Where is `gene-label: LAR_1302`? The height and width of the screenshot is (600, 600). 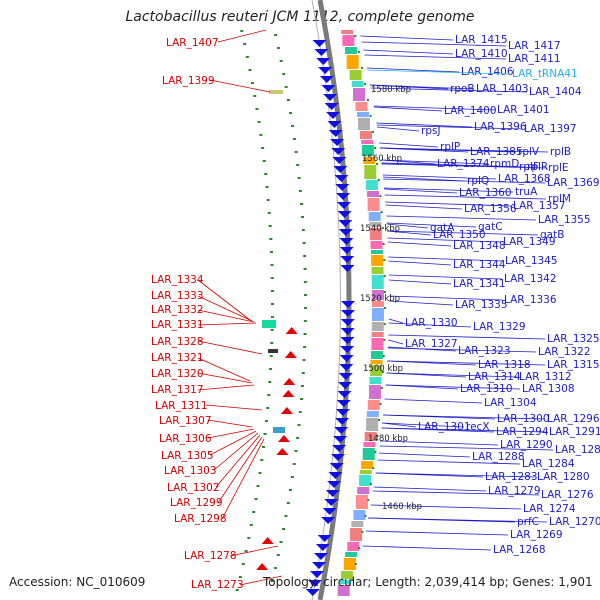
gene-label: LAR_1302 is located at coordinates (193, 488).